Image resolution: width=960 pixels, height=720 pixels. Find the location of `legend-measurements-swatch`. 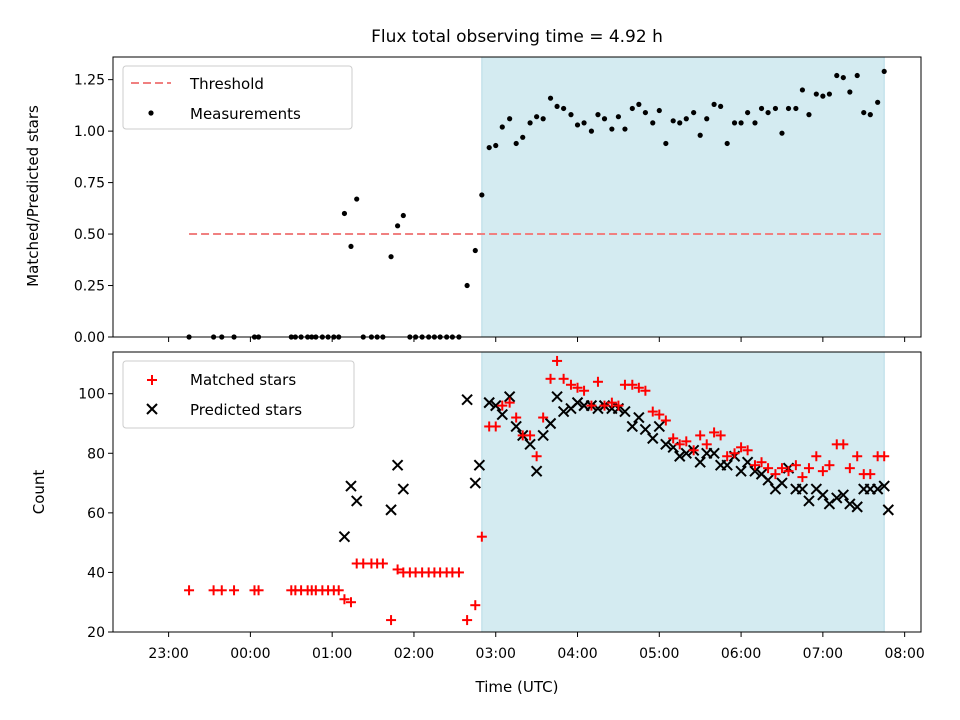

legend-measurements-swatch is located at coordinates (151, 113).